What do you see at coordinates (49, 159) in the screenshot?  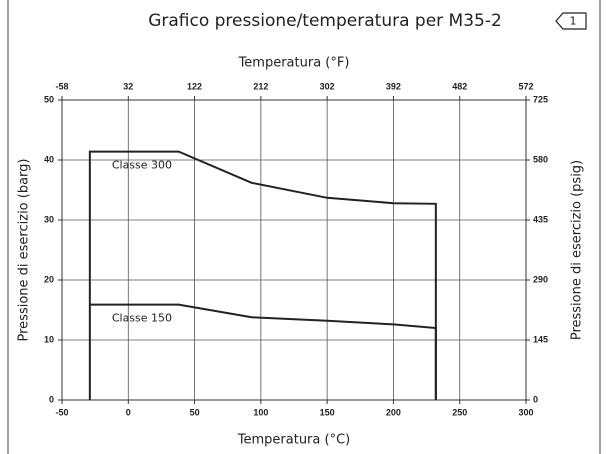 I see `y-tick-label: 40` at bounding box center [49, 159].